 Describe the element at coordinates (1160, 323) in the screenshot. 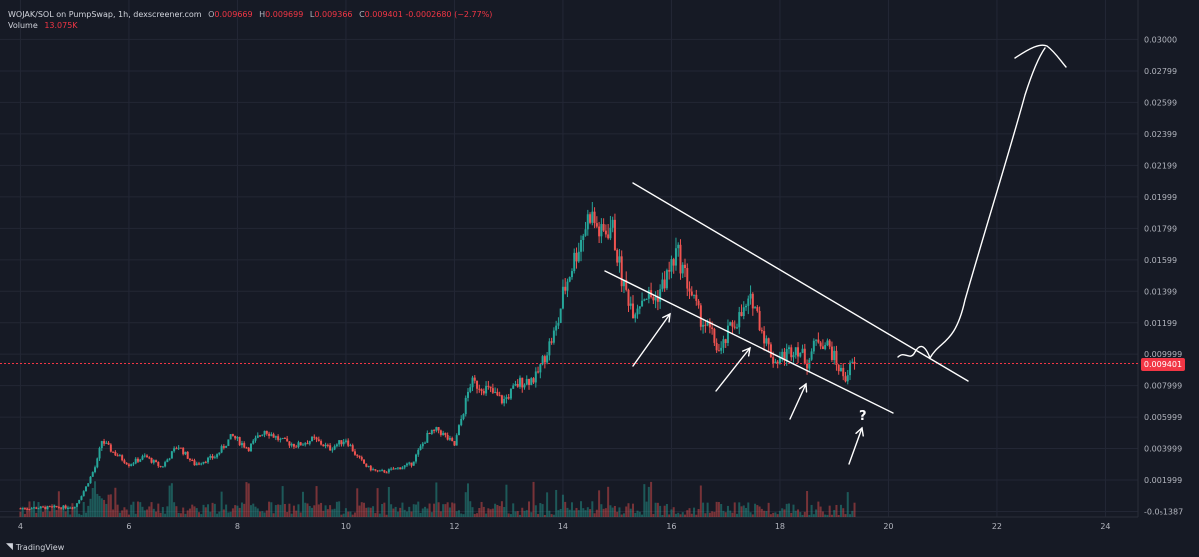

I see `y-tick-label: 0.01199` at that location.